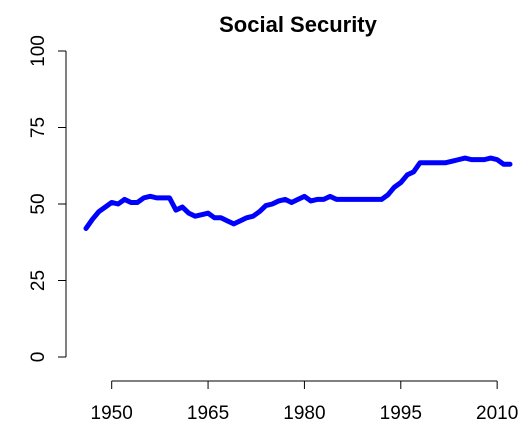  I want to click on x-tick-label: 2010, so click(497, 413).